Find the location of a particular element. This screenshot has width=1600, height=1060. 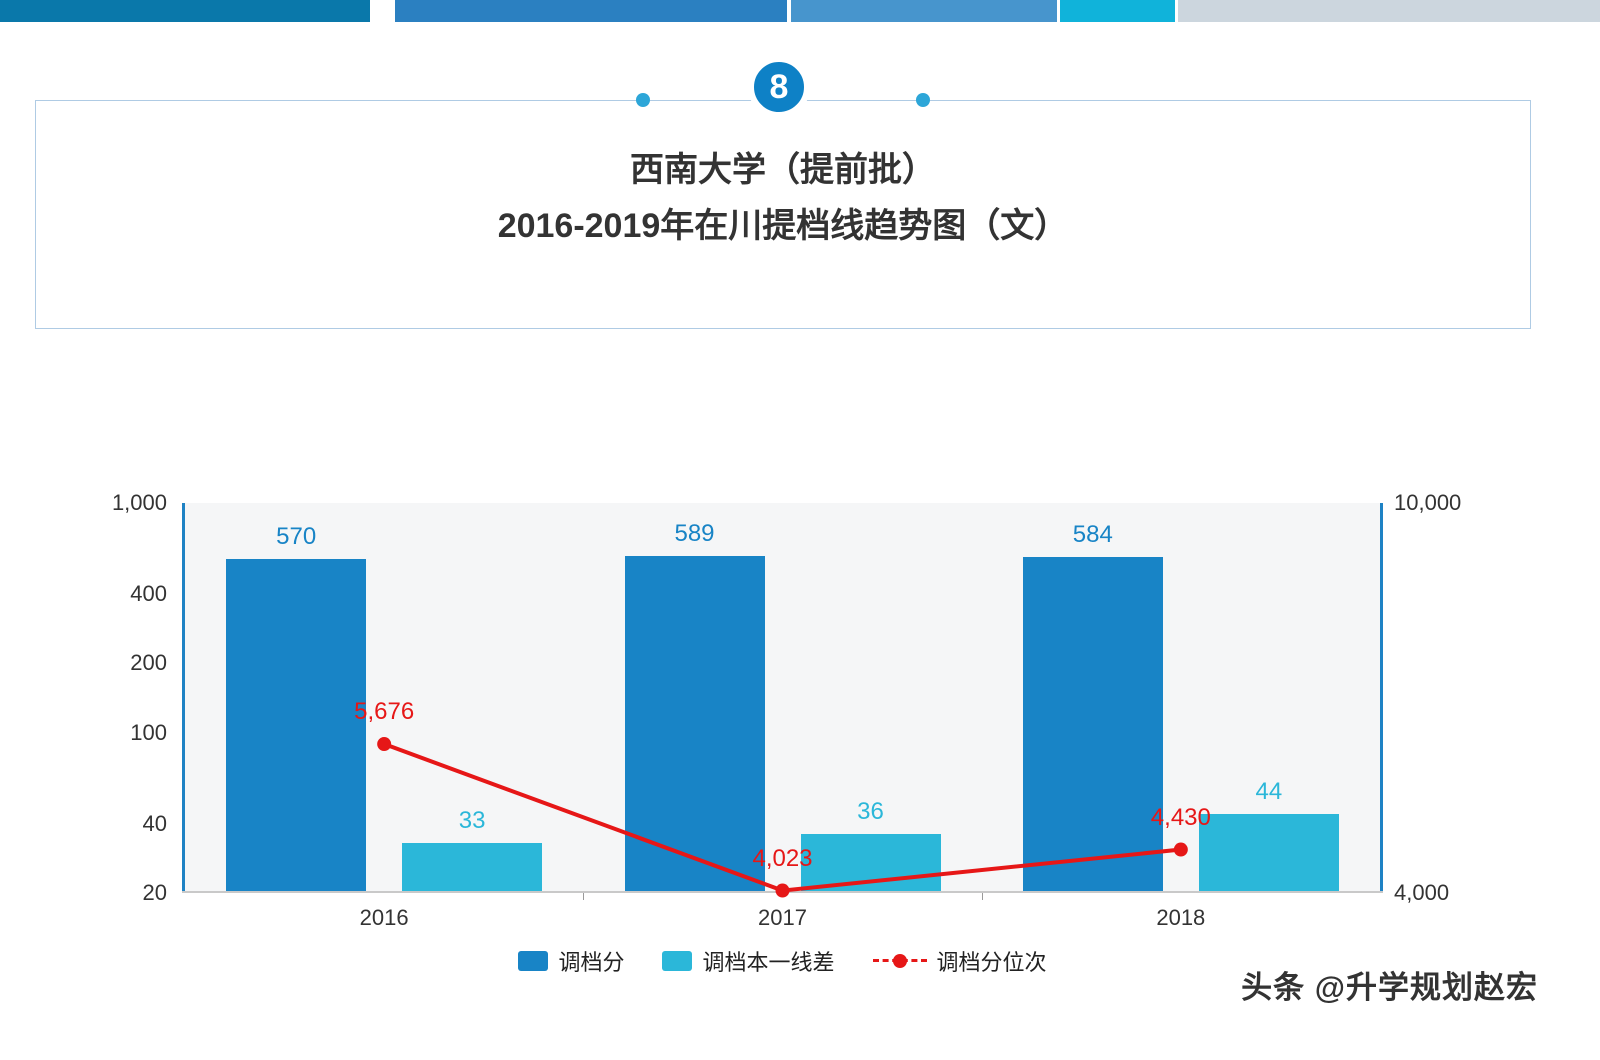

right-axis-line is located at coordinates (1381, 698).